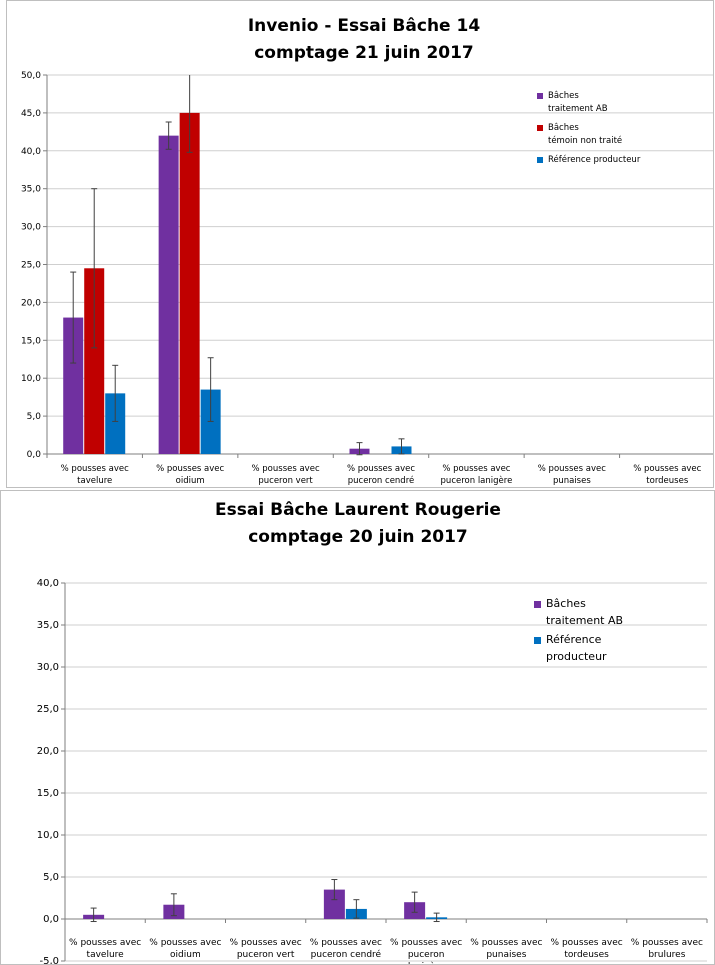 The image size is (715, 965). I want to click on legend-entry: producteur, so click(576, 656).